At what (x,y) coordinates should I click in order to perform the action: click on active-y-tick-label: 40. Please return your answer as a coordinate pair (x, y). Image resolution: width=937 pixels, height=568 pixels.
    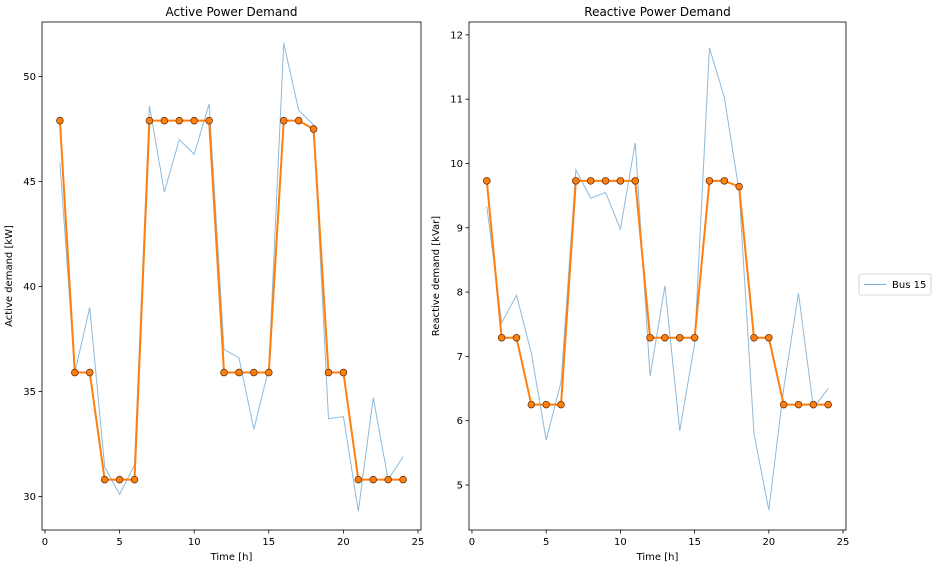
    Looking at the image, I should click on (29, 287).